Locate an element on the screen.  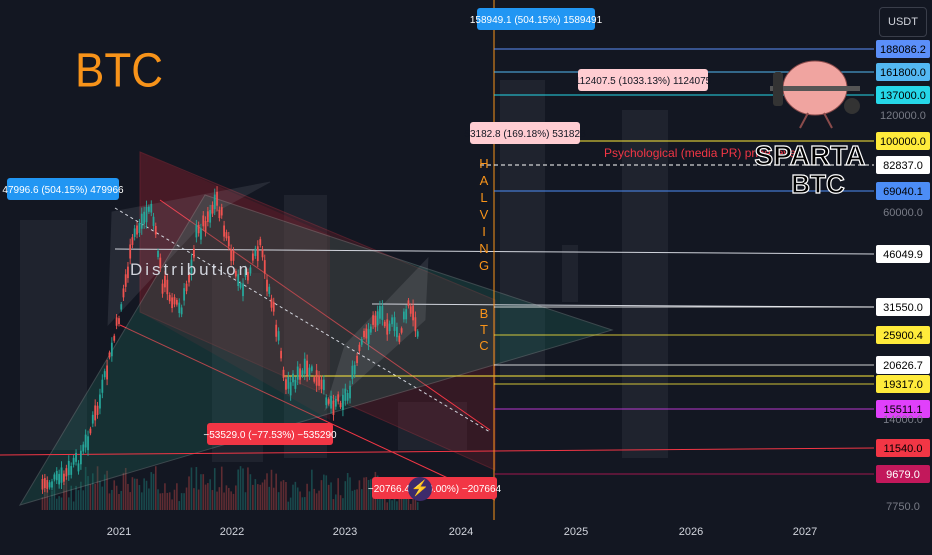
x-tick-2024: 2024 is located at coordinates (461, 532).